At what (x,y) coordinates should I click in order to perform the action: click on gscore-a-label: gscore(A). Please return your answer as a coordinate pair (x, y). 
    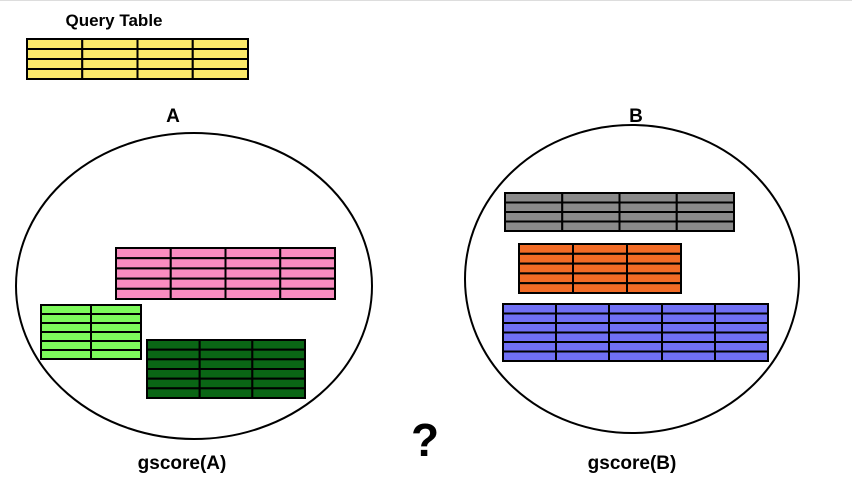
    Looking at the image, I should click on (182, 463).